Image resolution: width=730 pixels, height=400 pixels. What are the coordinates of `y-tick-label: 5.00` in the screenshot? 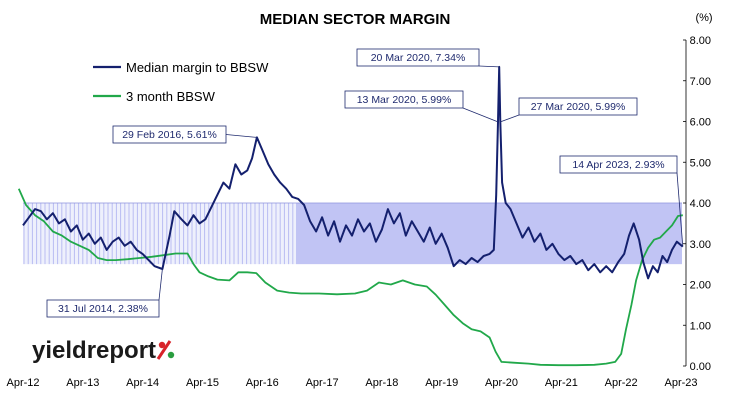 It's located at (700, 163).